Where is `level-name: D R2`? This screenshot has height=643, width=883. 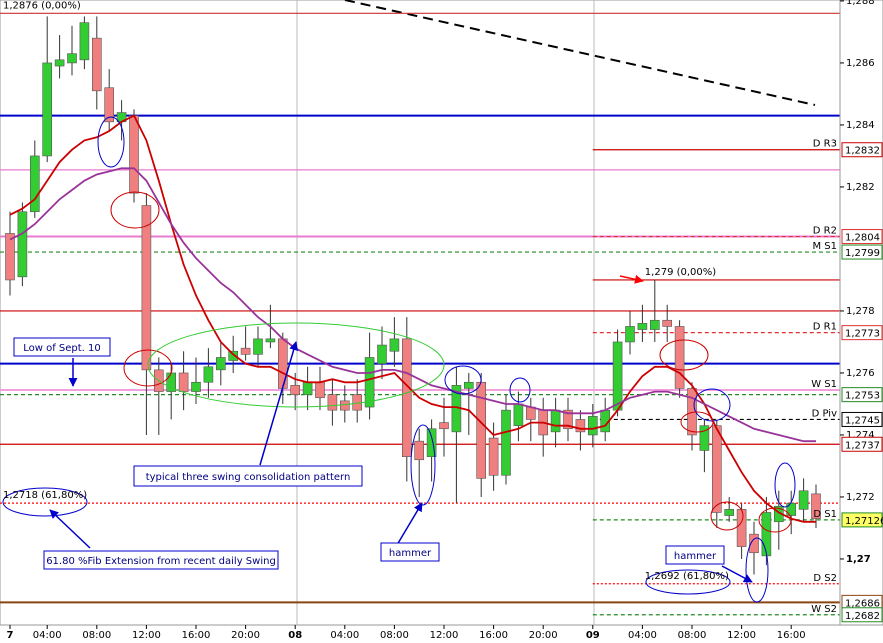
level-name: D R2 is located at coordinates (825, 231).